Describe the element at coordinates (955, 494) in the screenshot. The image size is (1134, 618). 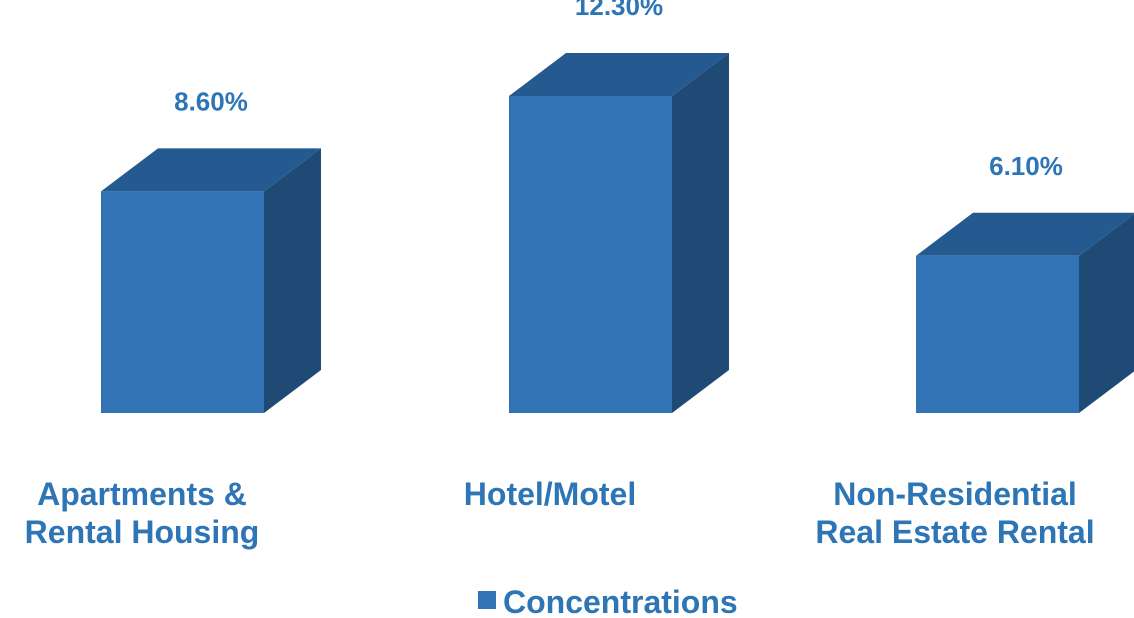
I see `category-label-line: Non-Residential` at that location.